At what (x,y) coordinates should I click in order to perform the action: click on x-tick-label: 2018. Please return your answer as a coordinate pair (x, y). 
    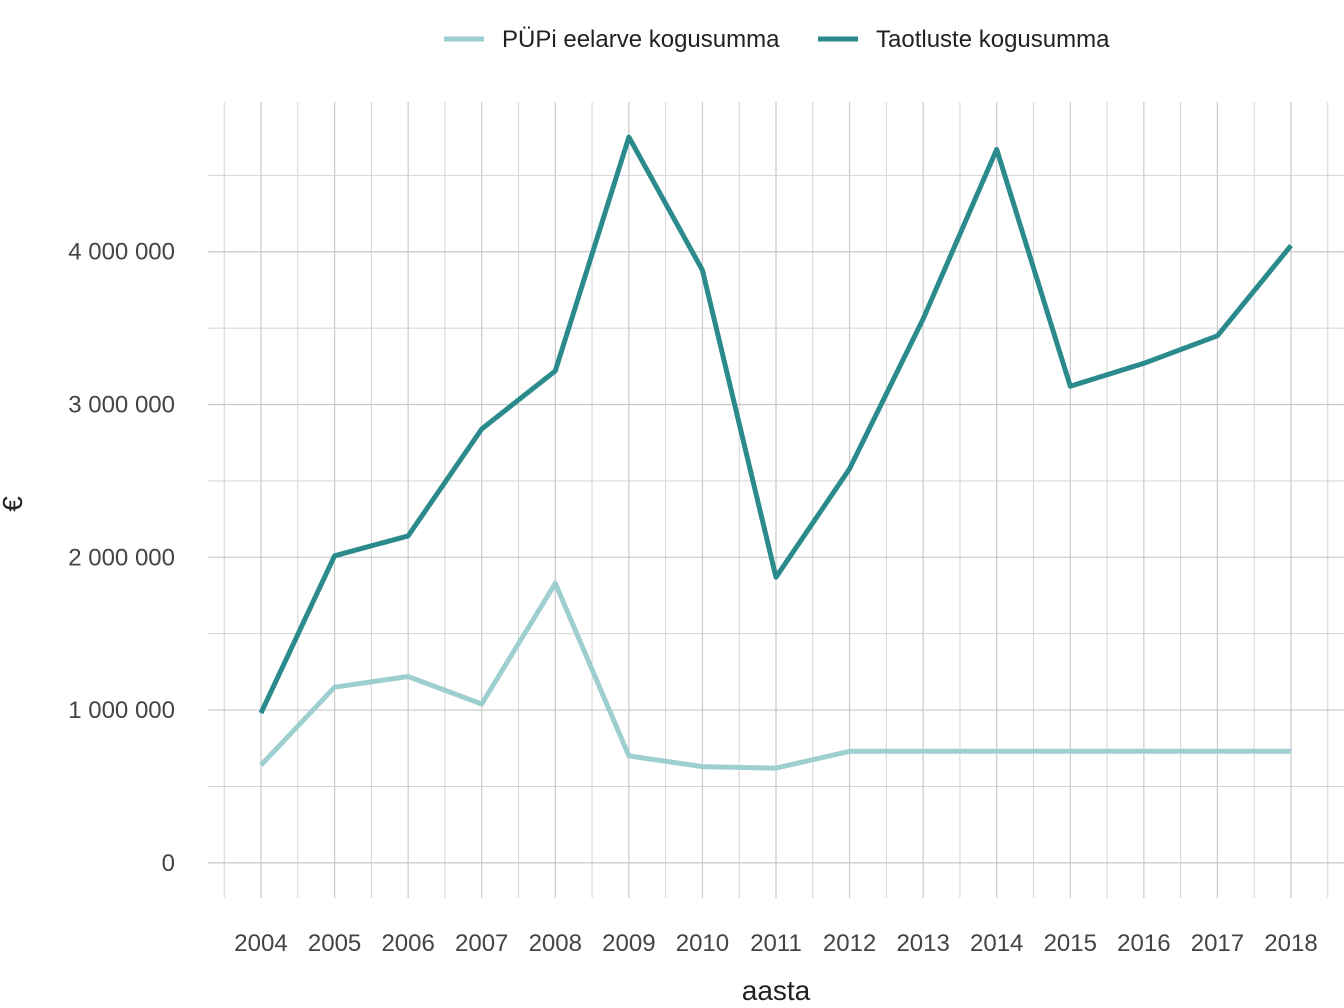
    Looking at the image, I should click on (1290, 943).